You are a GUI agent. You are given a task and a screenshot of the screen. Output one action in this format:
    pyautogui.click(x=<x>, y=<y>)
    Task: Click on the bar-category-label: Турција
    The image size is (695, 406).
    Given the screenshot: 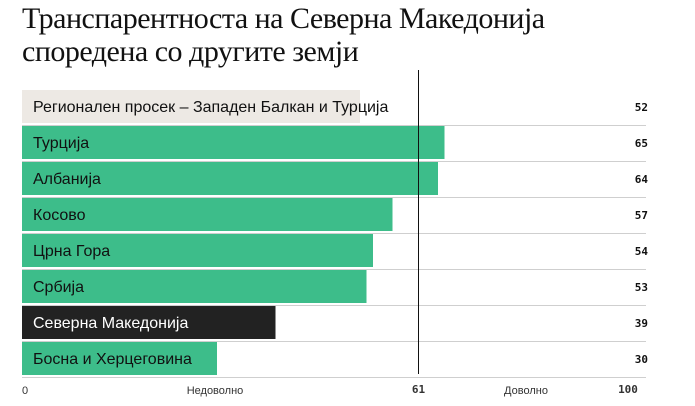 What is the action you would take?
    pyautogui.click(x=61, y=143)
    